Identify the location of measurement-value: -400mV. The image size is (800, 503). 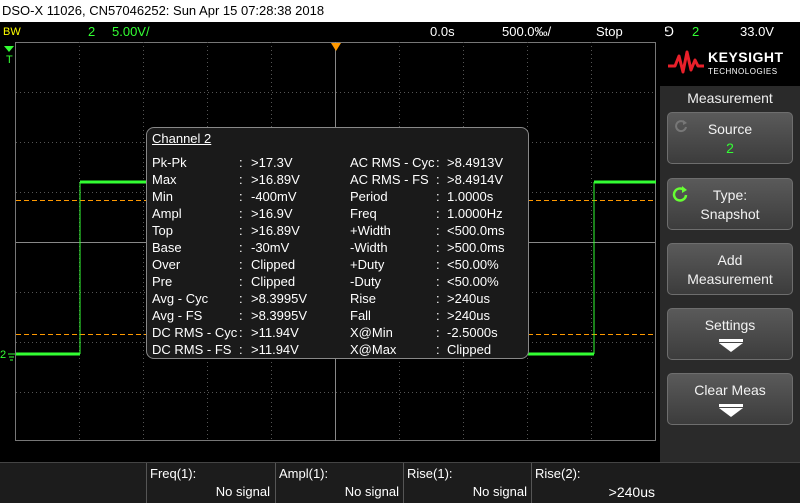
(274, 196).